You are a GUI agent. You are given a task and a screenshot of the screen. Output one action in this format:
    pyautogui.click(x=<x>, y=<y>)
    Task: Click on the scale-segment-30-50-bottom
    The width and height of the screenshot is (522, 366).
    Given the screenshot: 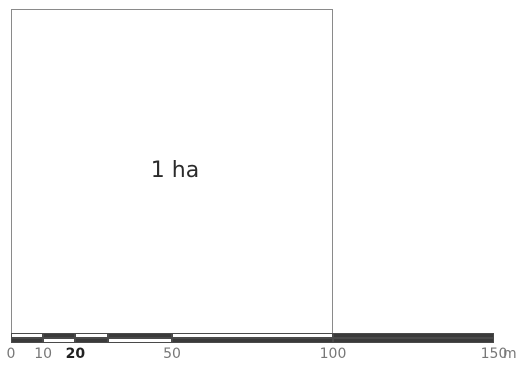 What is the action you would take?
    pyautogui.click(x=139, y=340)
    